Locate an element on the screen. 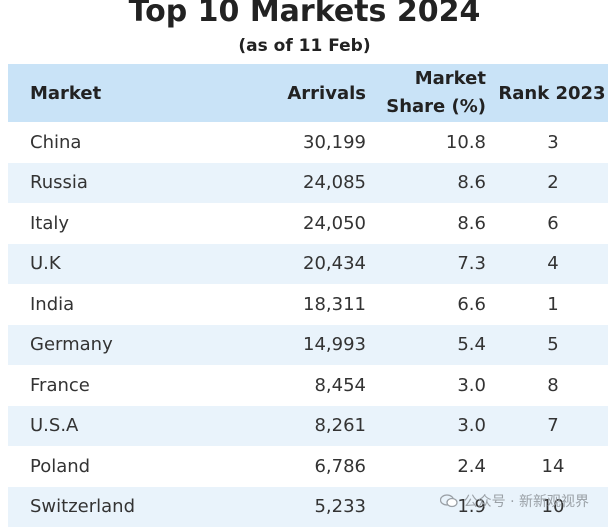 The height and width of the screenshot is (527, 609). cell-rank: 3 is located at coordinates (553, 142).